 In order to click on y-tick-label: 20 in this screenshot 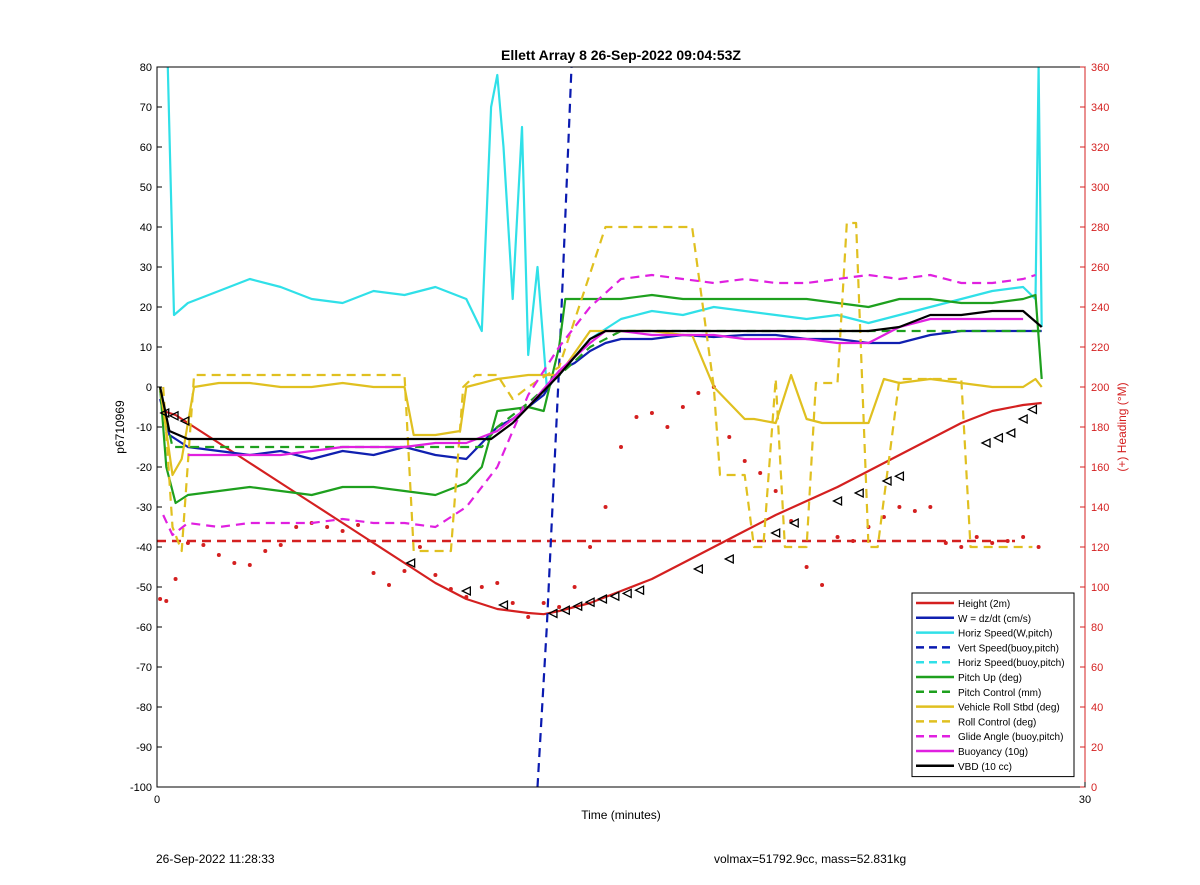, I will do `click(146, 308)`.